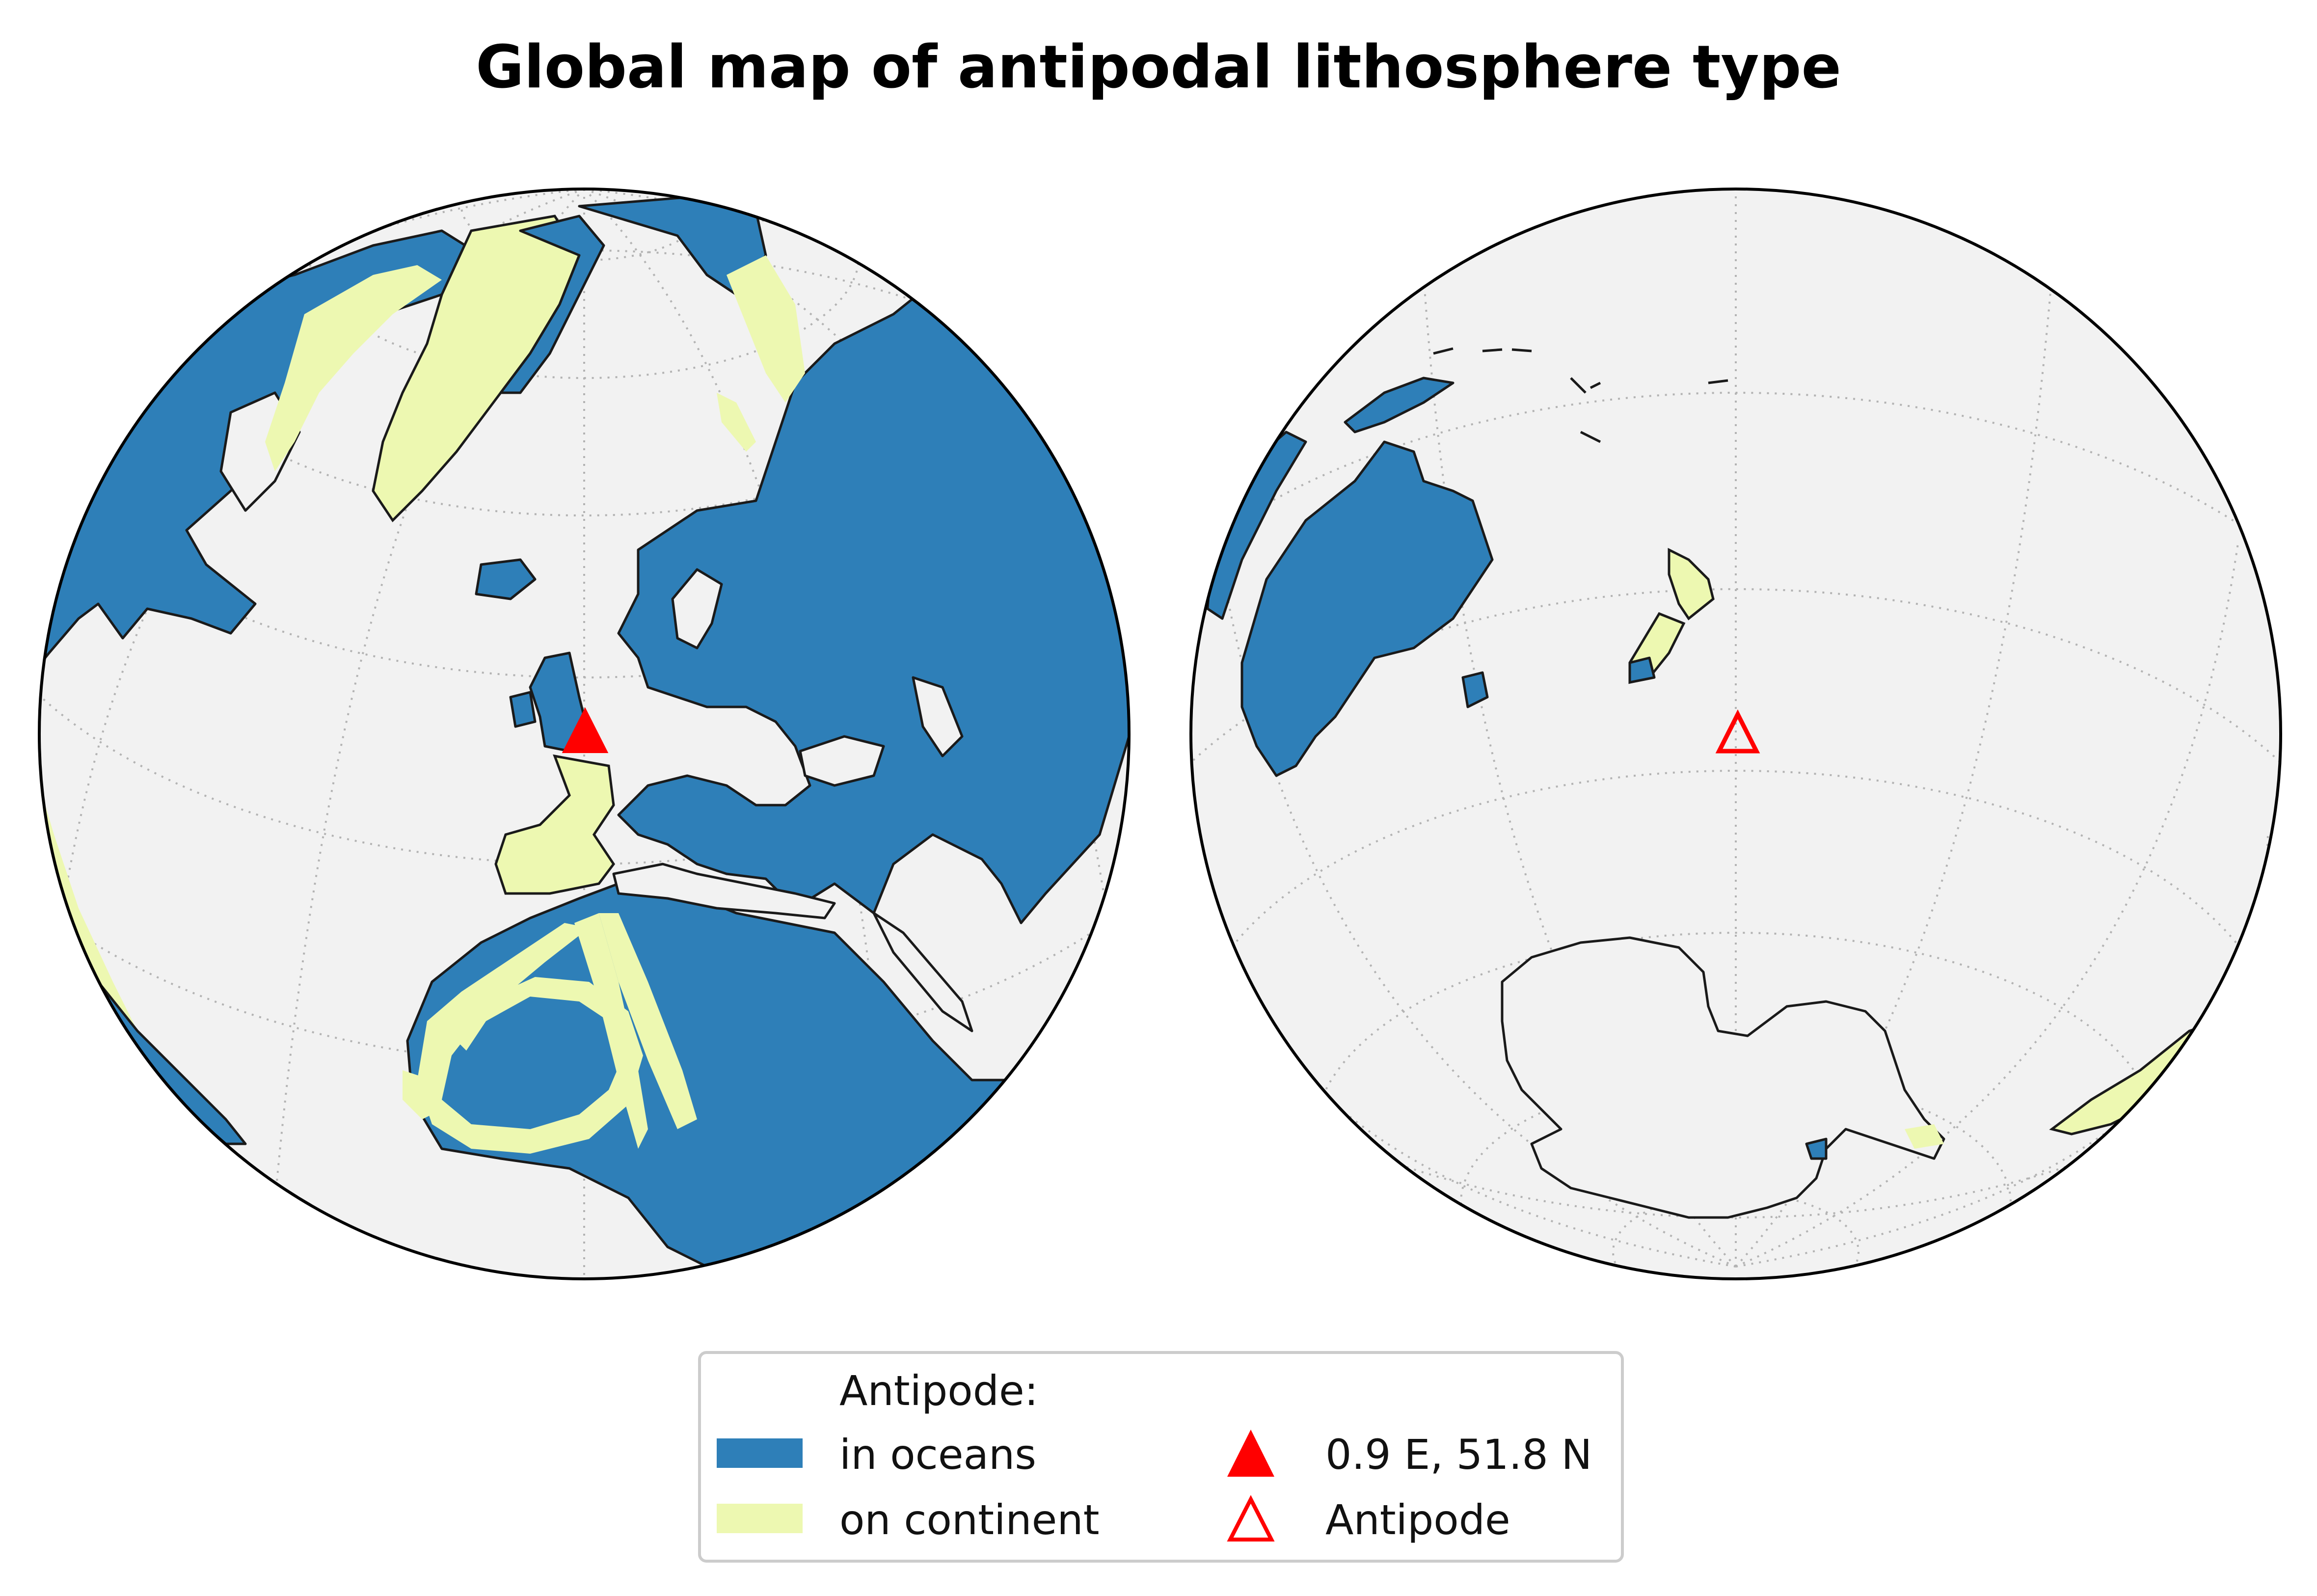 The height and width of the screenshot is (1596, 2317). What do you see at coordinates (523, 709) in the screenshot?
I see `land-ireland` at bounding box center [523, 709].